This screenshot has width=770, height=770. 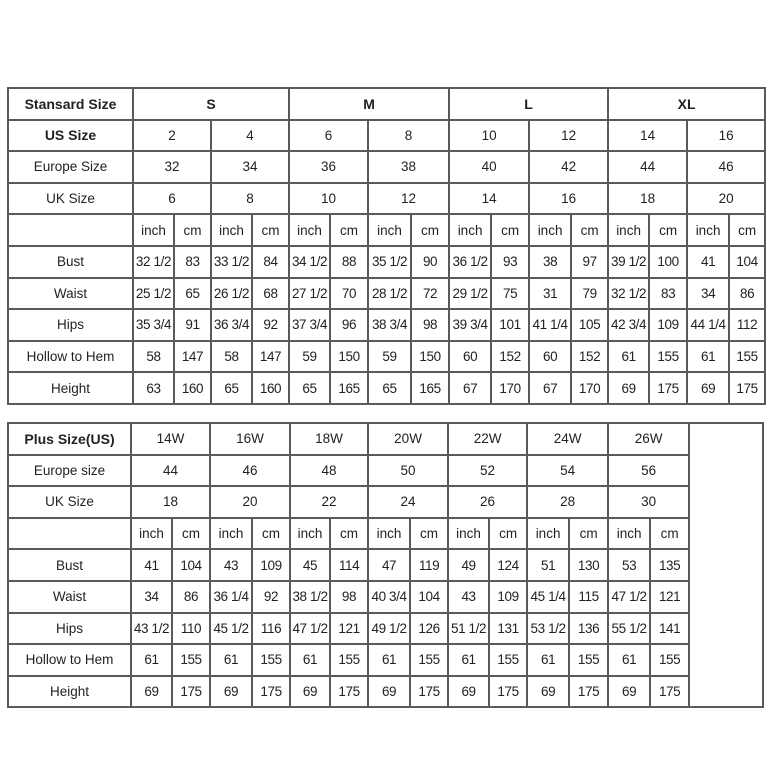 I want to click on table-cell: 72, so click(x=430, y=293).